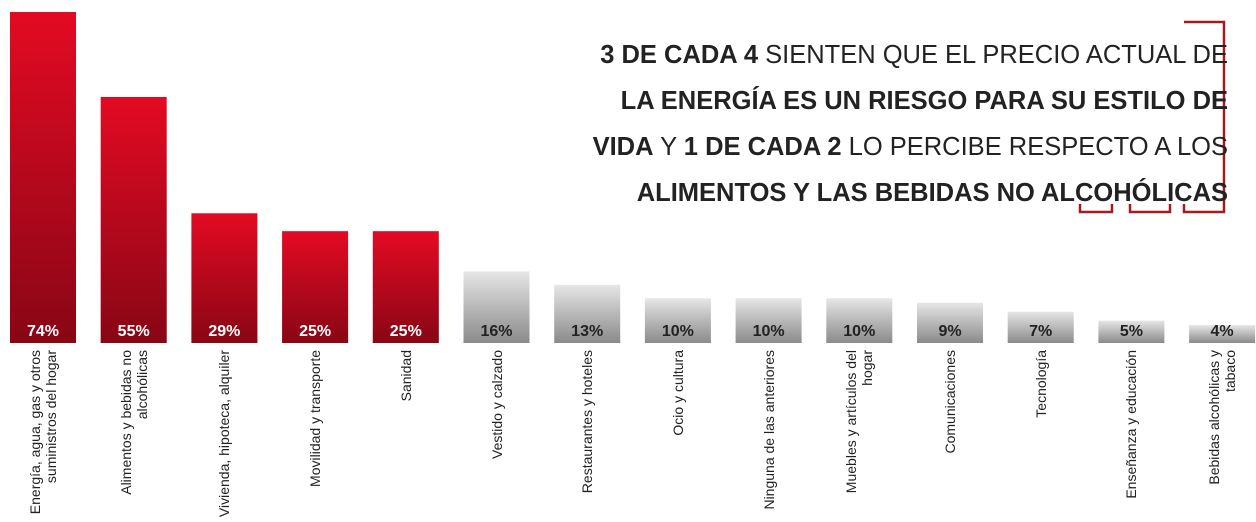  Describe the element at coordinates (133, 422) in the screenshot. I see `x-tick-label: Alimentos y bebidas no alcohólicas` at that location.